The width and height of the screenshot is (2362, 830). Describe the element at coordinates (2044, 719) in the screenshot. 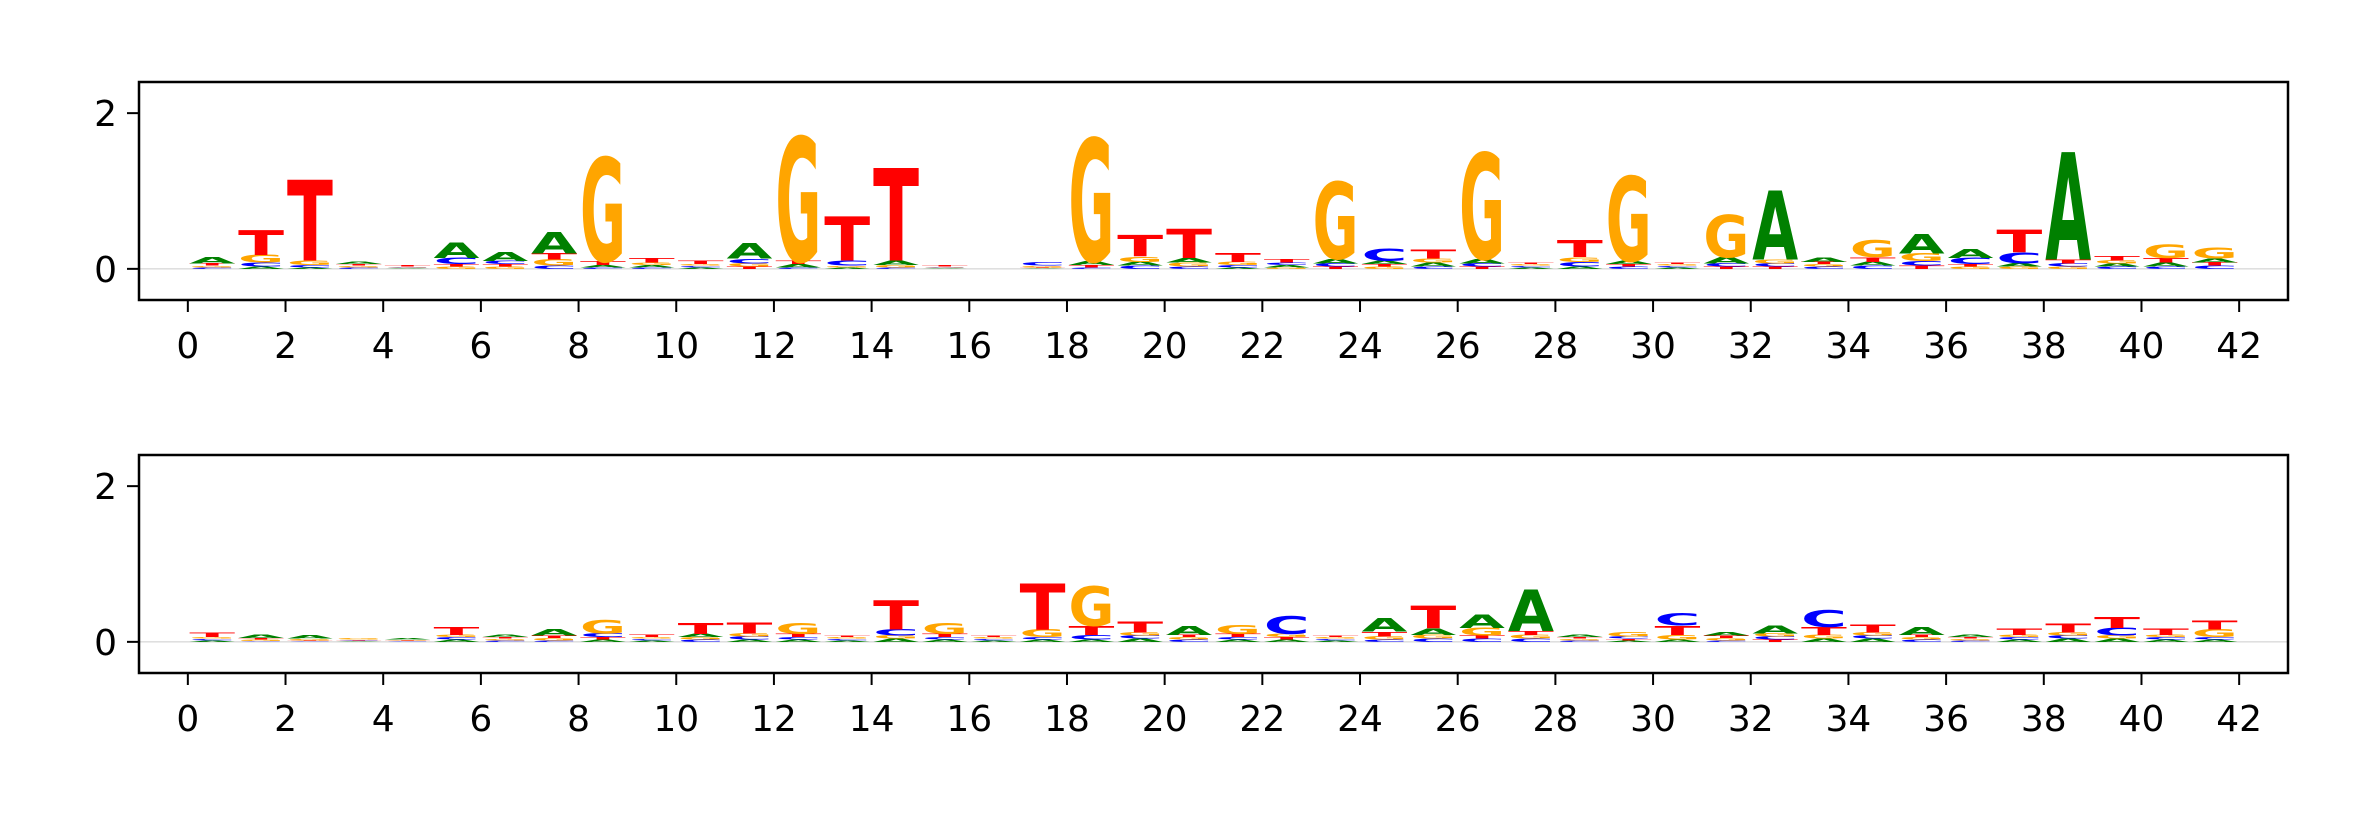

I see `x-tick-label: 38` at that location.